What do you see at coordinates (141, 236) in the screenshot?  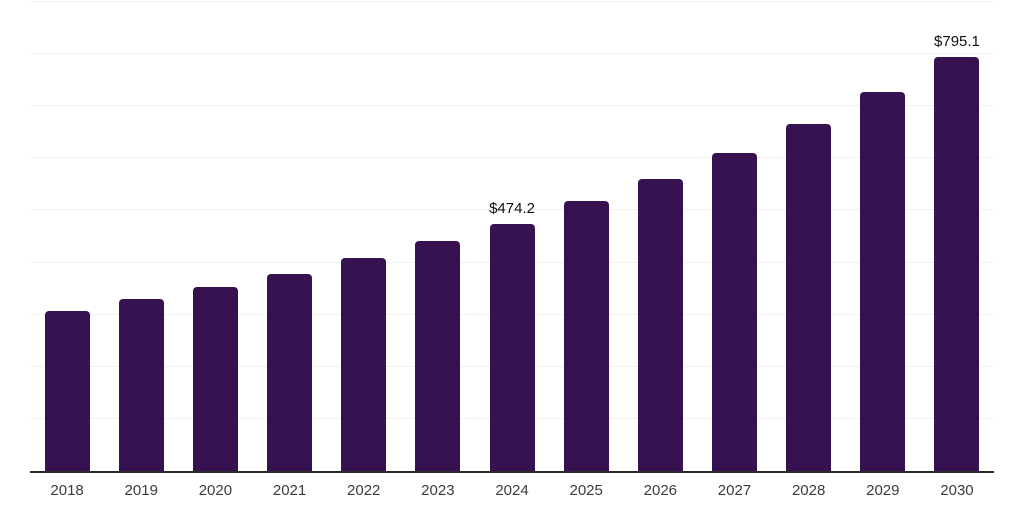 I see `bar-slot-2019` at bounding box center [141, 236].